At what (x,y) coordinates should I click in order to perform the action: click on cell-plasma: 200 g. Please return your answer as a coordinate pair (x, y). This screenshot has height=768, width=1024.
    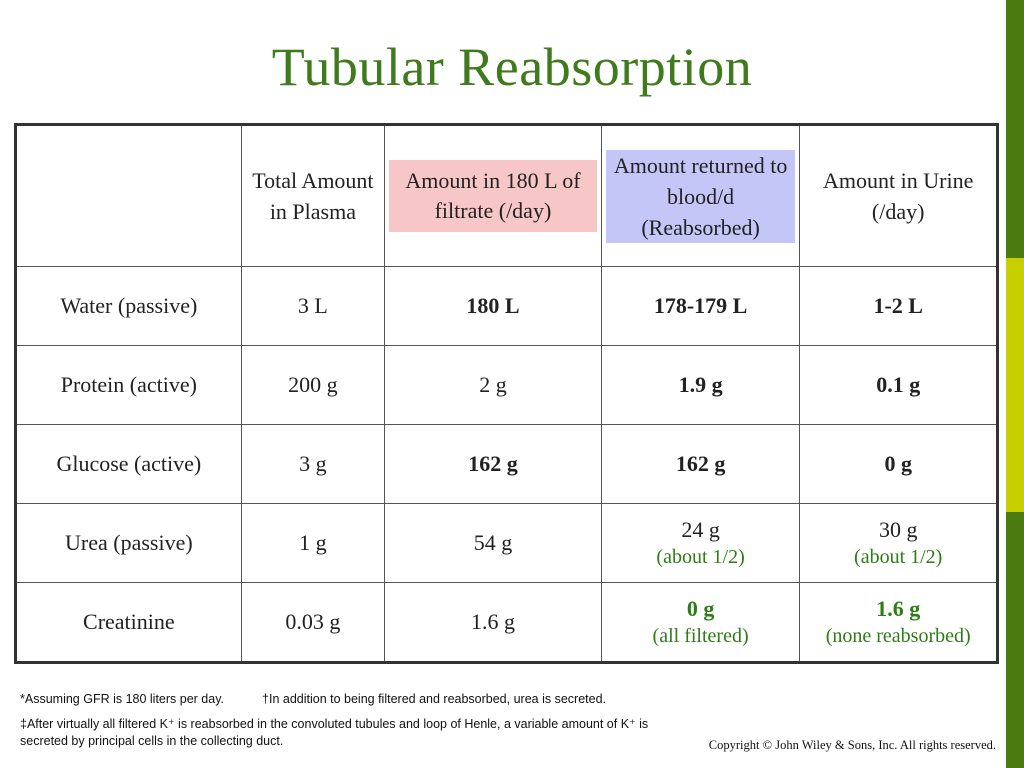
    Looking at the image, I should click on (313, 385).